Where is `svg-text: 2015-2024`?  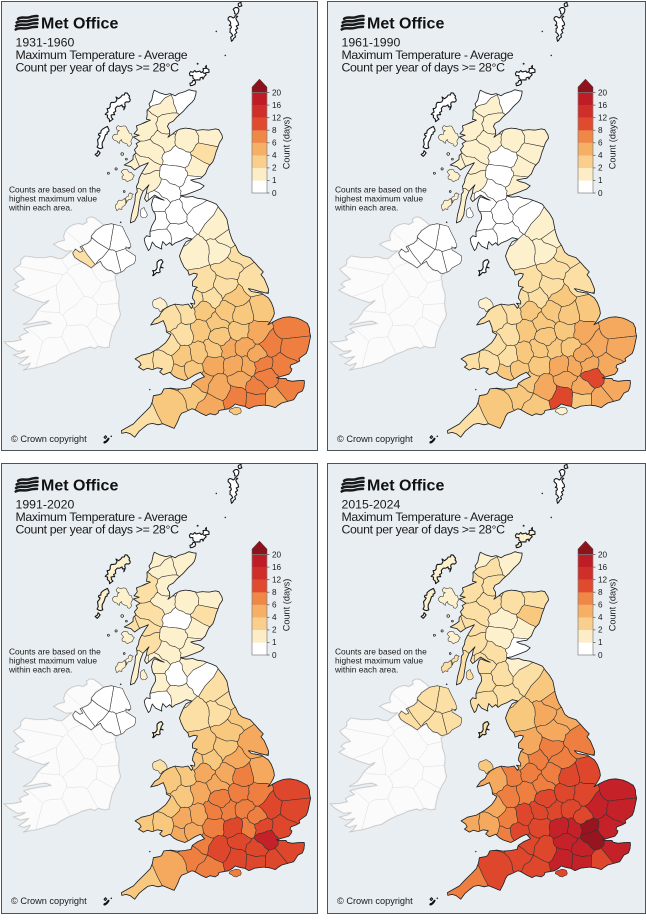
svg-text: 2015-2024 is located at coordinates (371, 505).